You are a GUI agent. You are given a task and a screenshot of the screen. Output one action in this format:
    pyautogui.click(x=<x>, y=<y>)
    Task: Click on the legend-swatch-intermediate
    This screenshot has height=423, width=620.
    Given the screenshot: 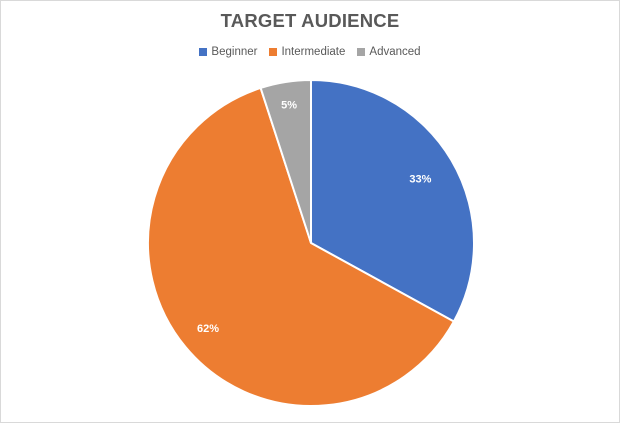 What is the action you would take?
    pyautogui.click(x=273, y=52)
    